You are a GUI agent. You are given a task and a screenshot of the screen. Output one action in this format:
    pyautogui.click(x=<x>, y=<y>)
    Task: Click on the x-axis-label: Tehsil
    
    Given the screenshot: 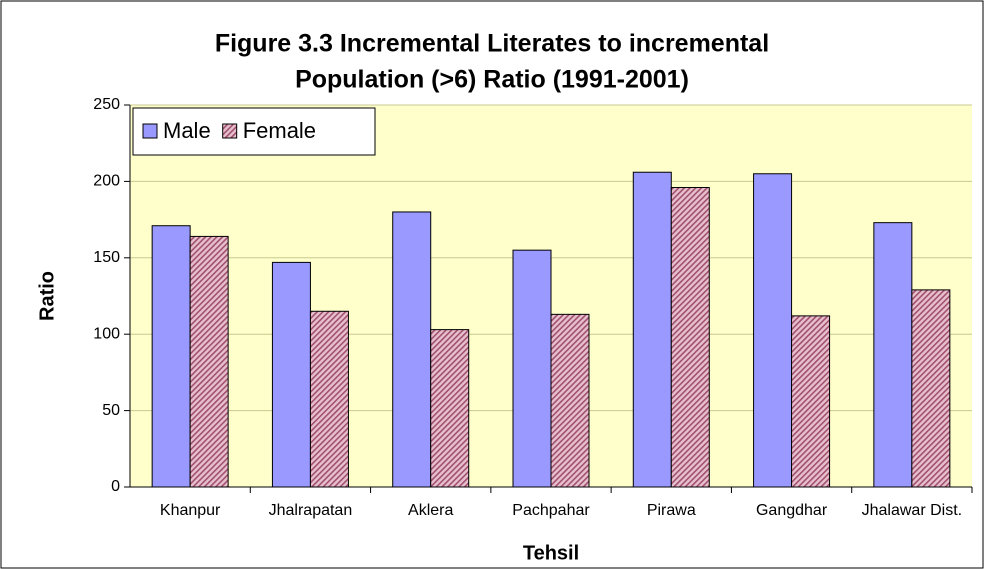 What is the action you would take?
    pyautogui.click(x=551, y=553)
    